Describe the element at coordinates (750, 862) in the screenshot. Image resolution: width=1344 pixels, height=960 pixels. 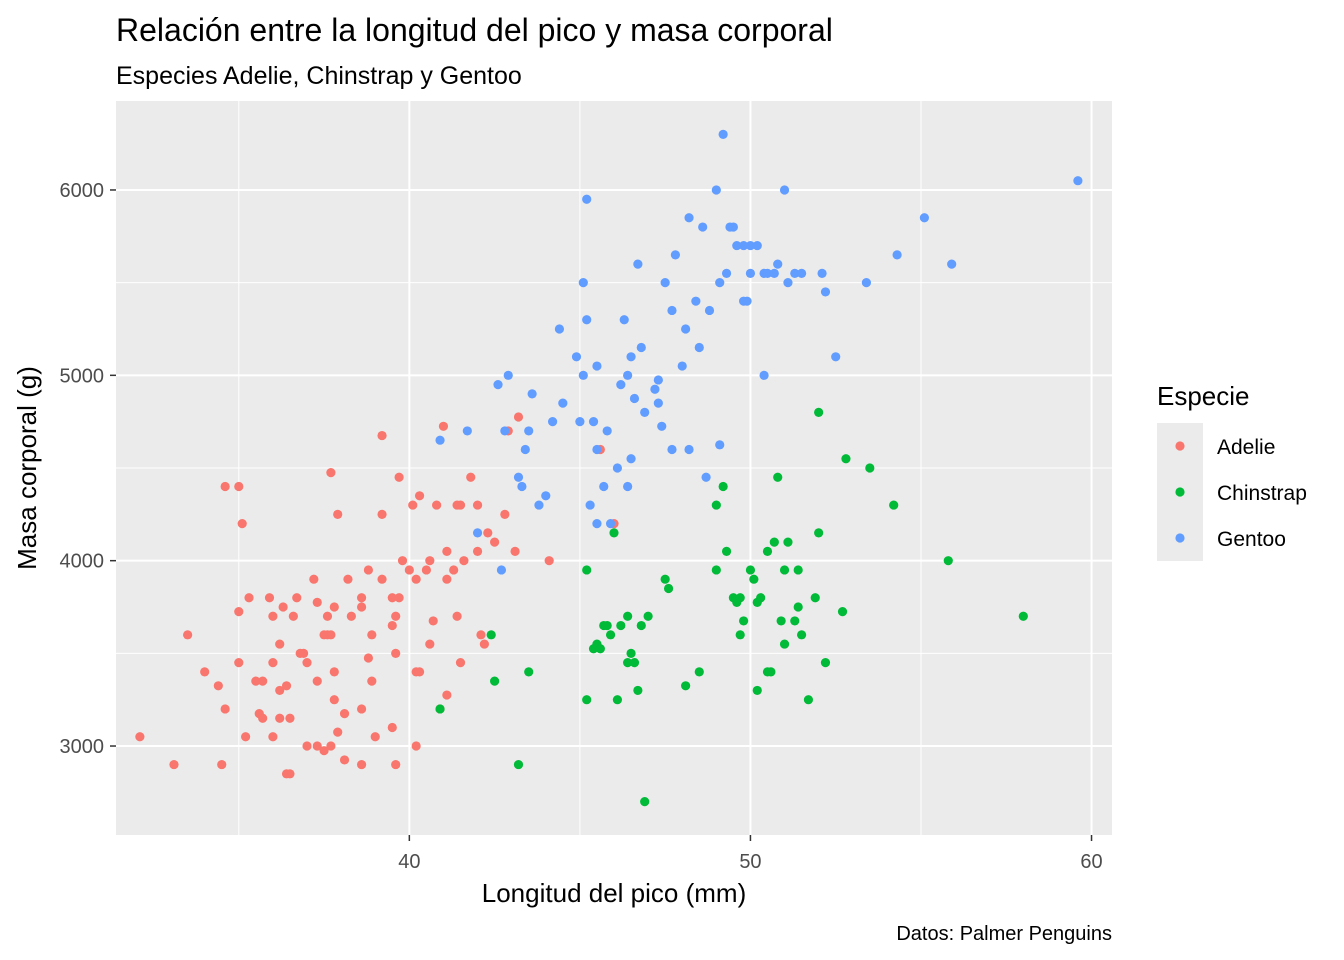
I see `x-tick-label: 50` at that location.